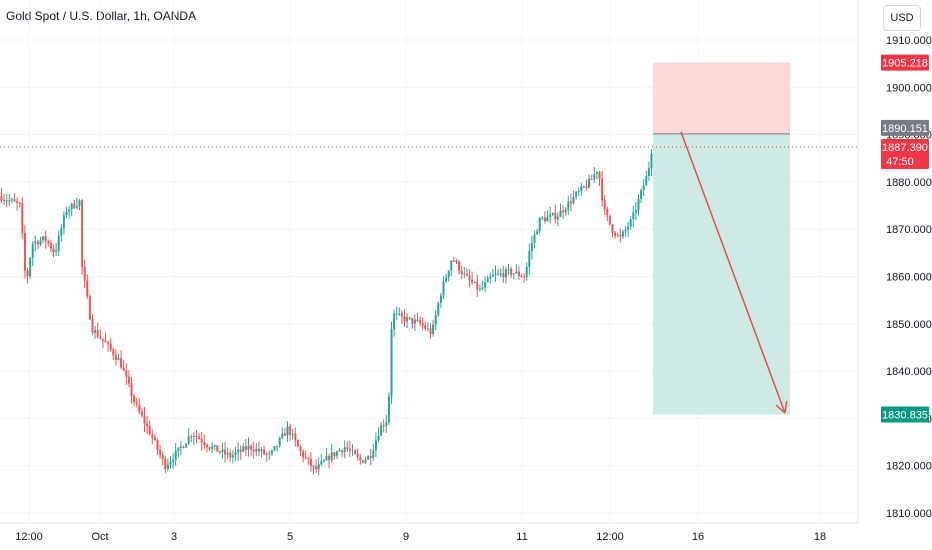 The height and width of the screenshot is (550, 932). What do you see at coordinates (420, 537) in the screenshot?
I see `time-axis: 12:00 Oct 3 5 9 11 12:00 16 18` at bounding box center [420, 537].